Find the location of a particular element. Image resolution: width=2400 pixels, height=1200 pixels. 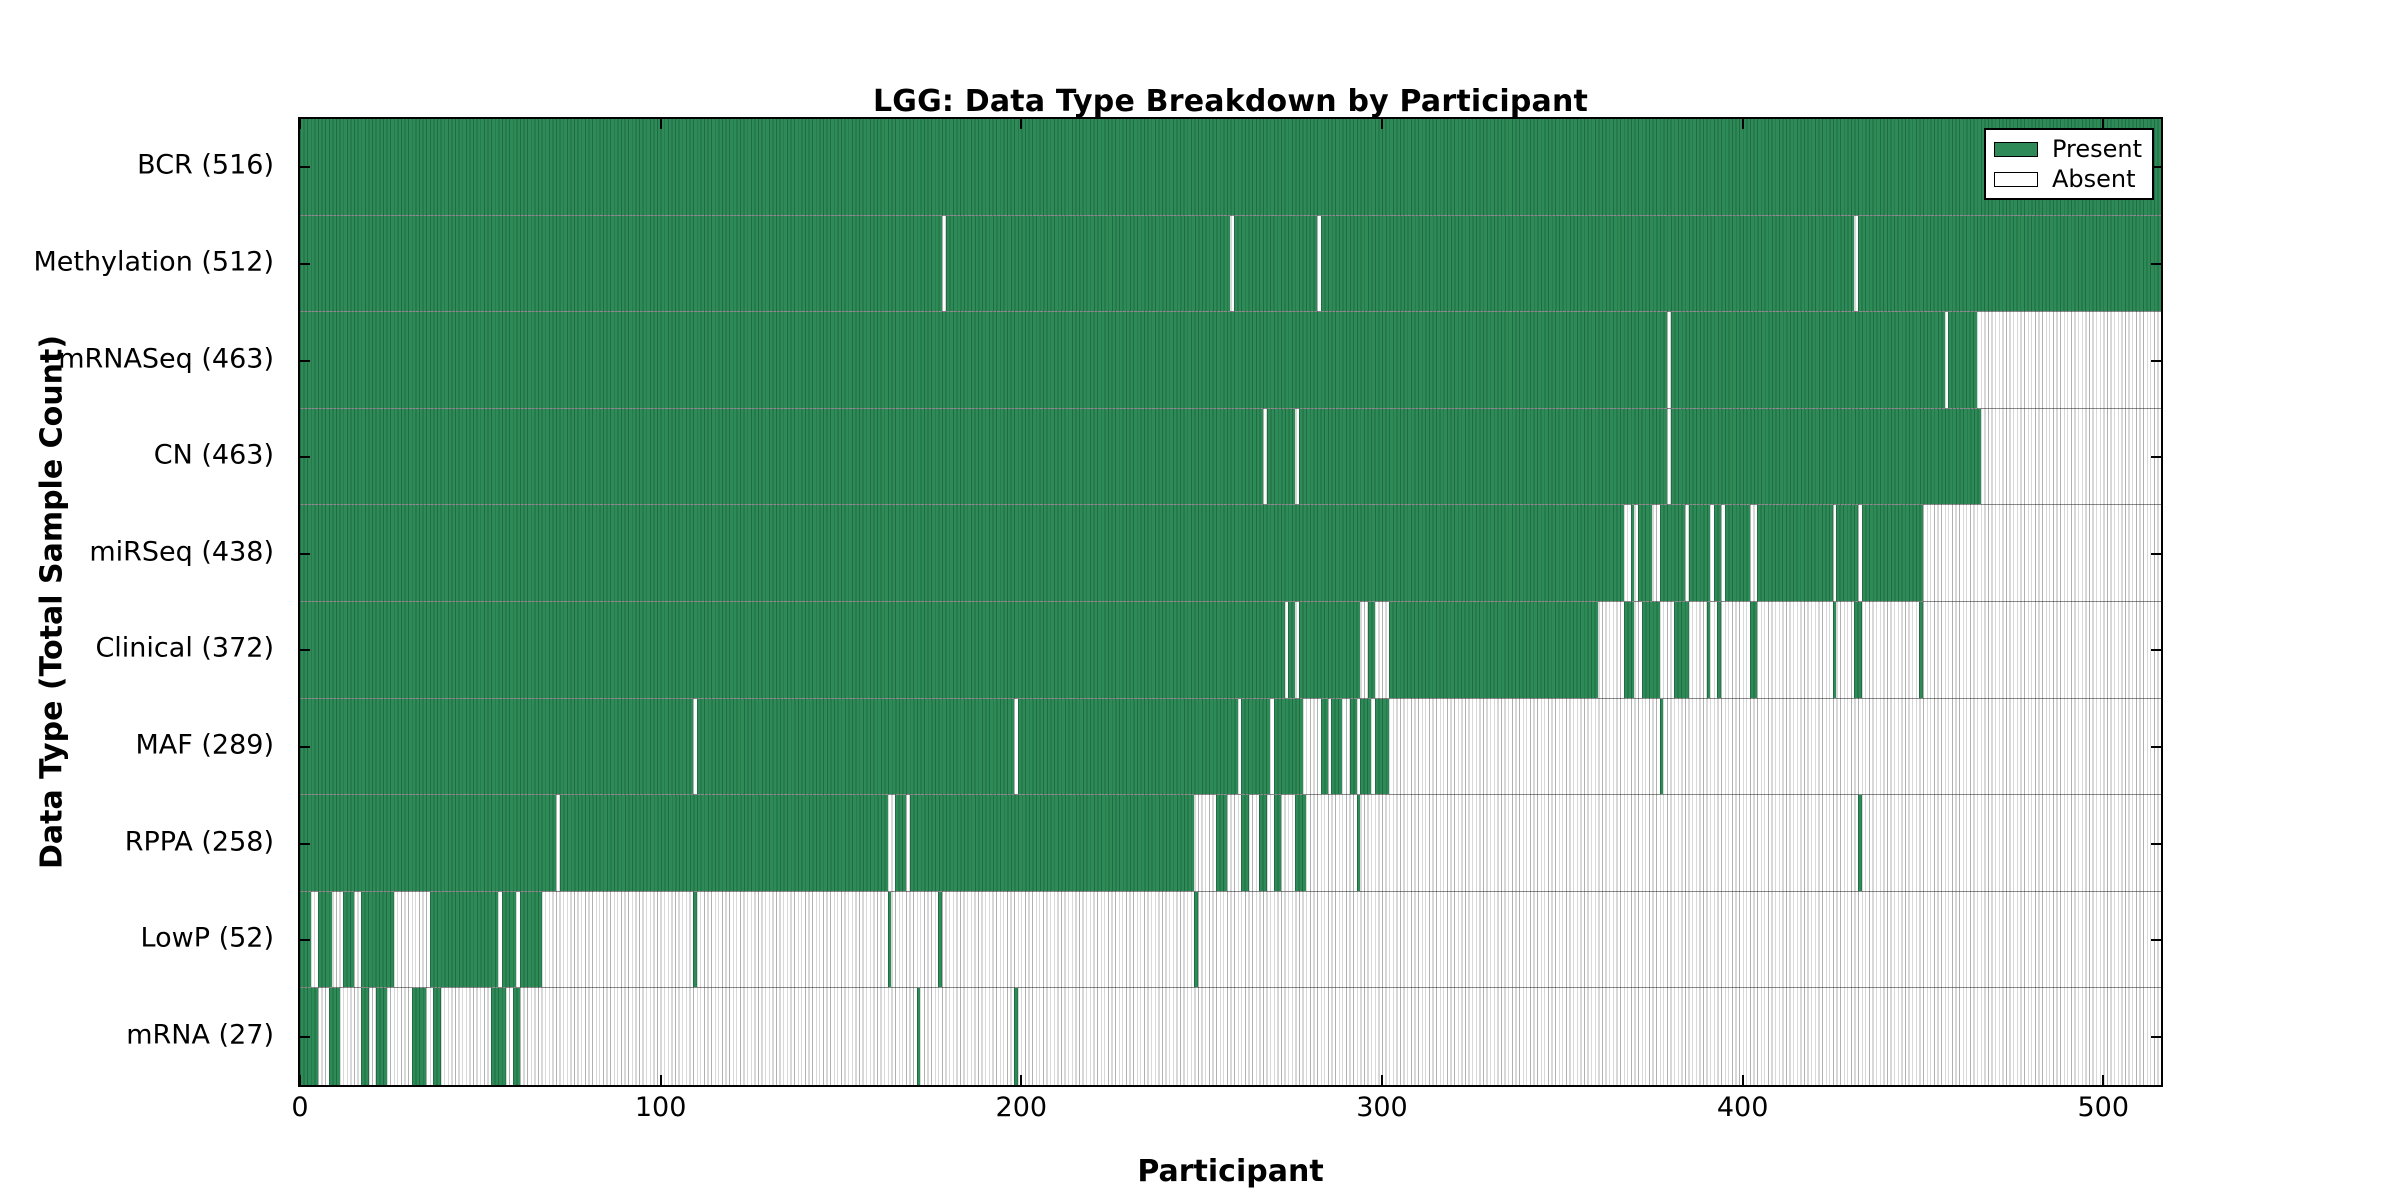

x-tick-label: 0 is located at coordinates (300, 1107).